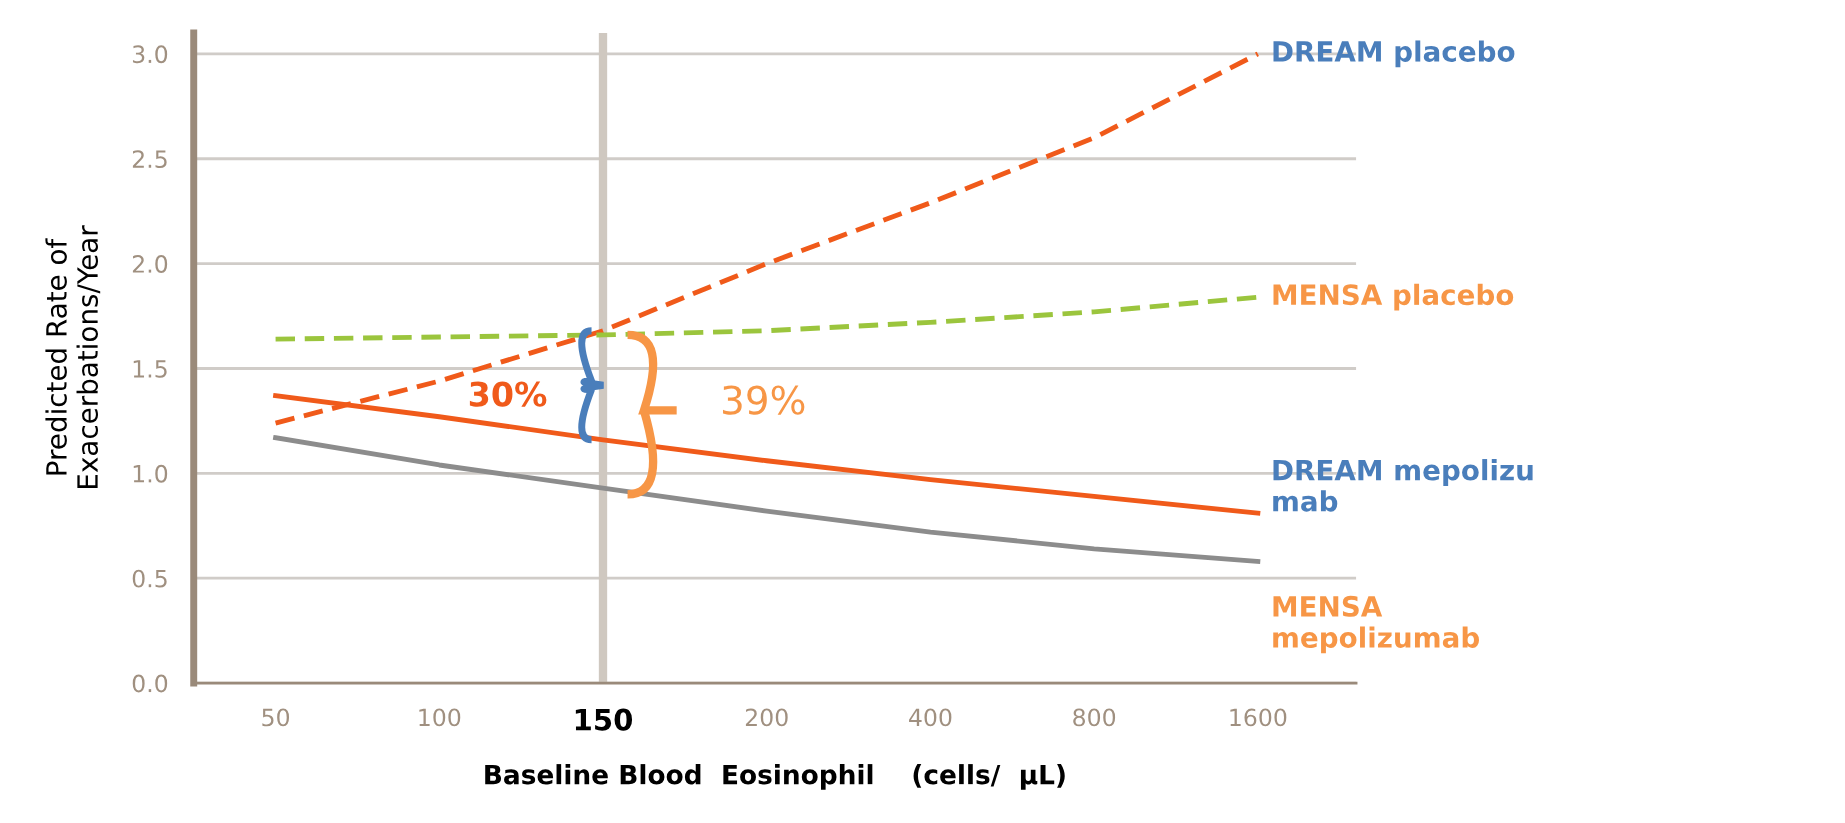  What do you see at coordinates (150, 683) in the screenshot?
I see `y-tick-label: 0.0` at bounding box center [150, 683].